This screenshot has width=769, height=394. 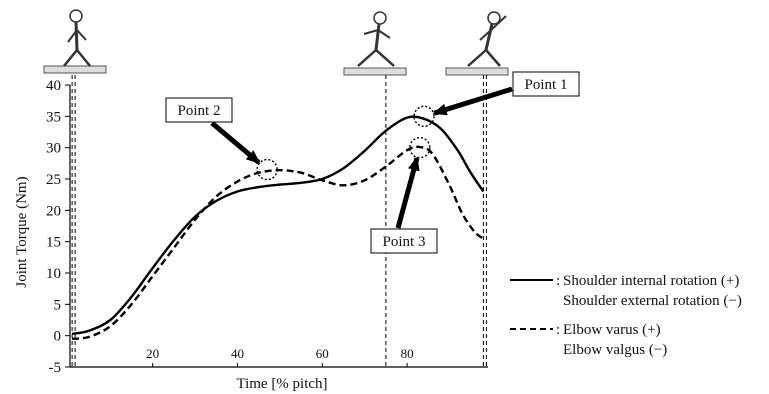 I want to click on annotation-label: Point 2, so click(x=199, y=111).